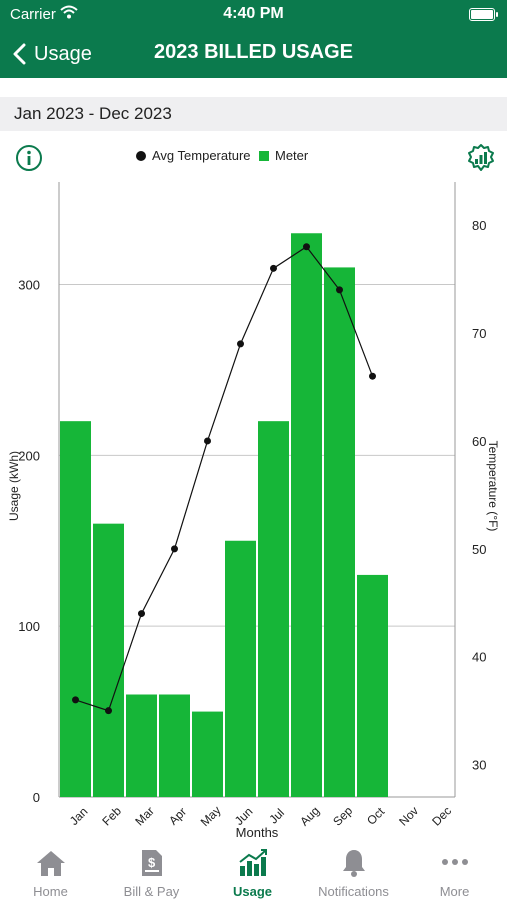 The image size is (507, 900). Describe the element at coordinates (479, 225) in the screenshot. I see `y2-tick-label: 80` at that location.